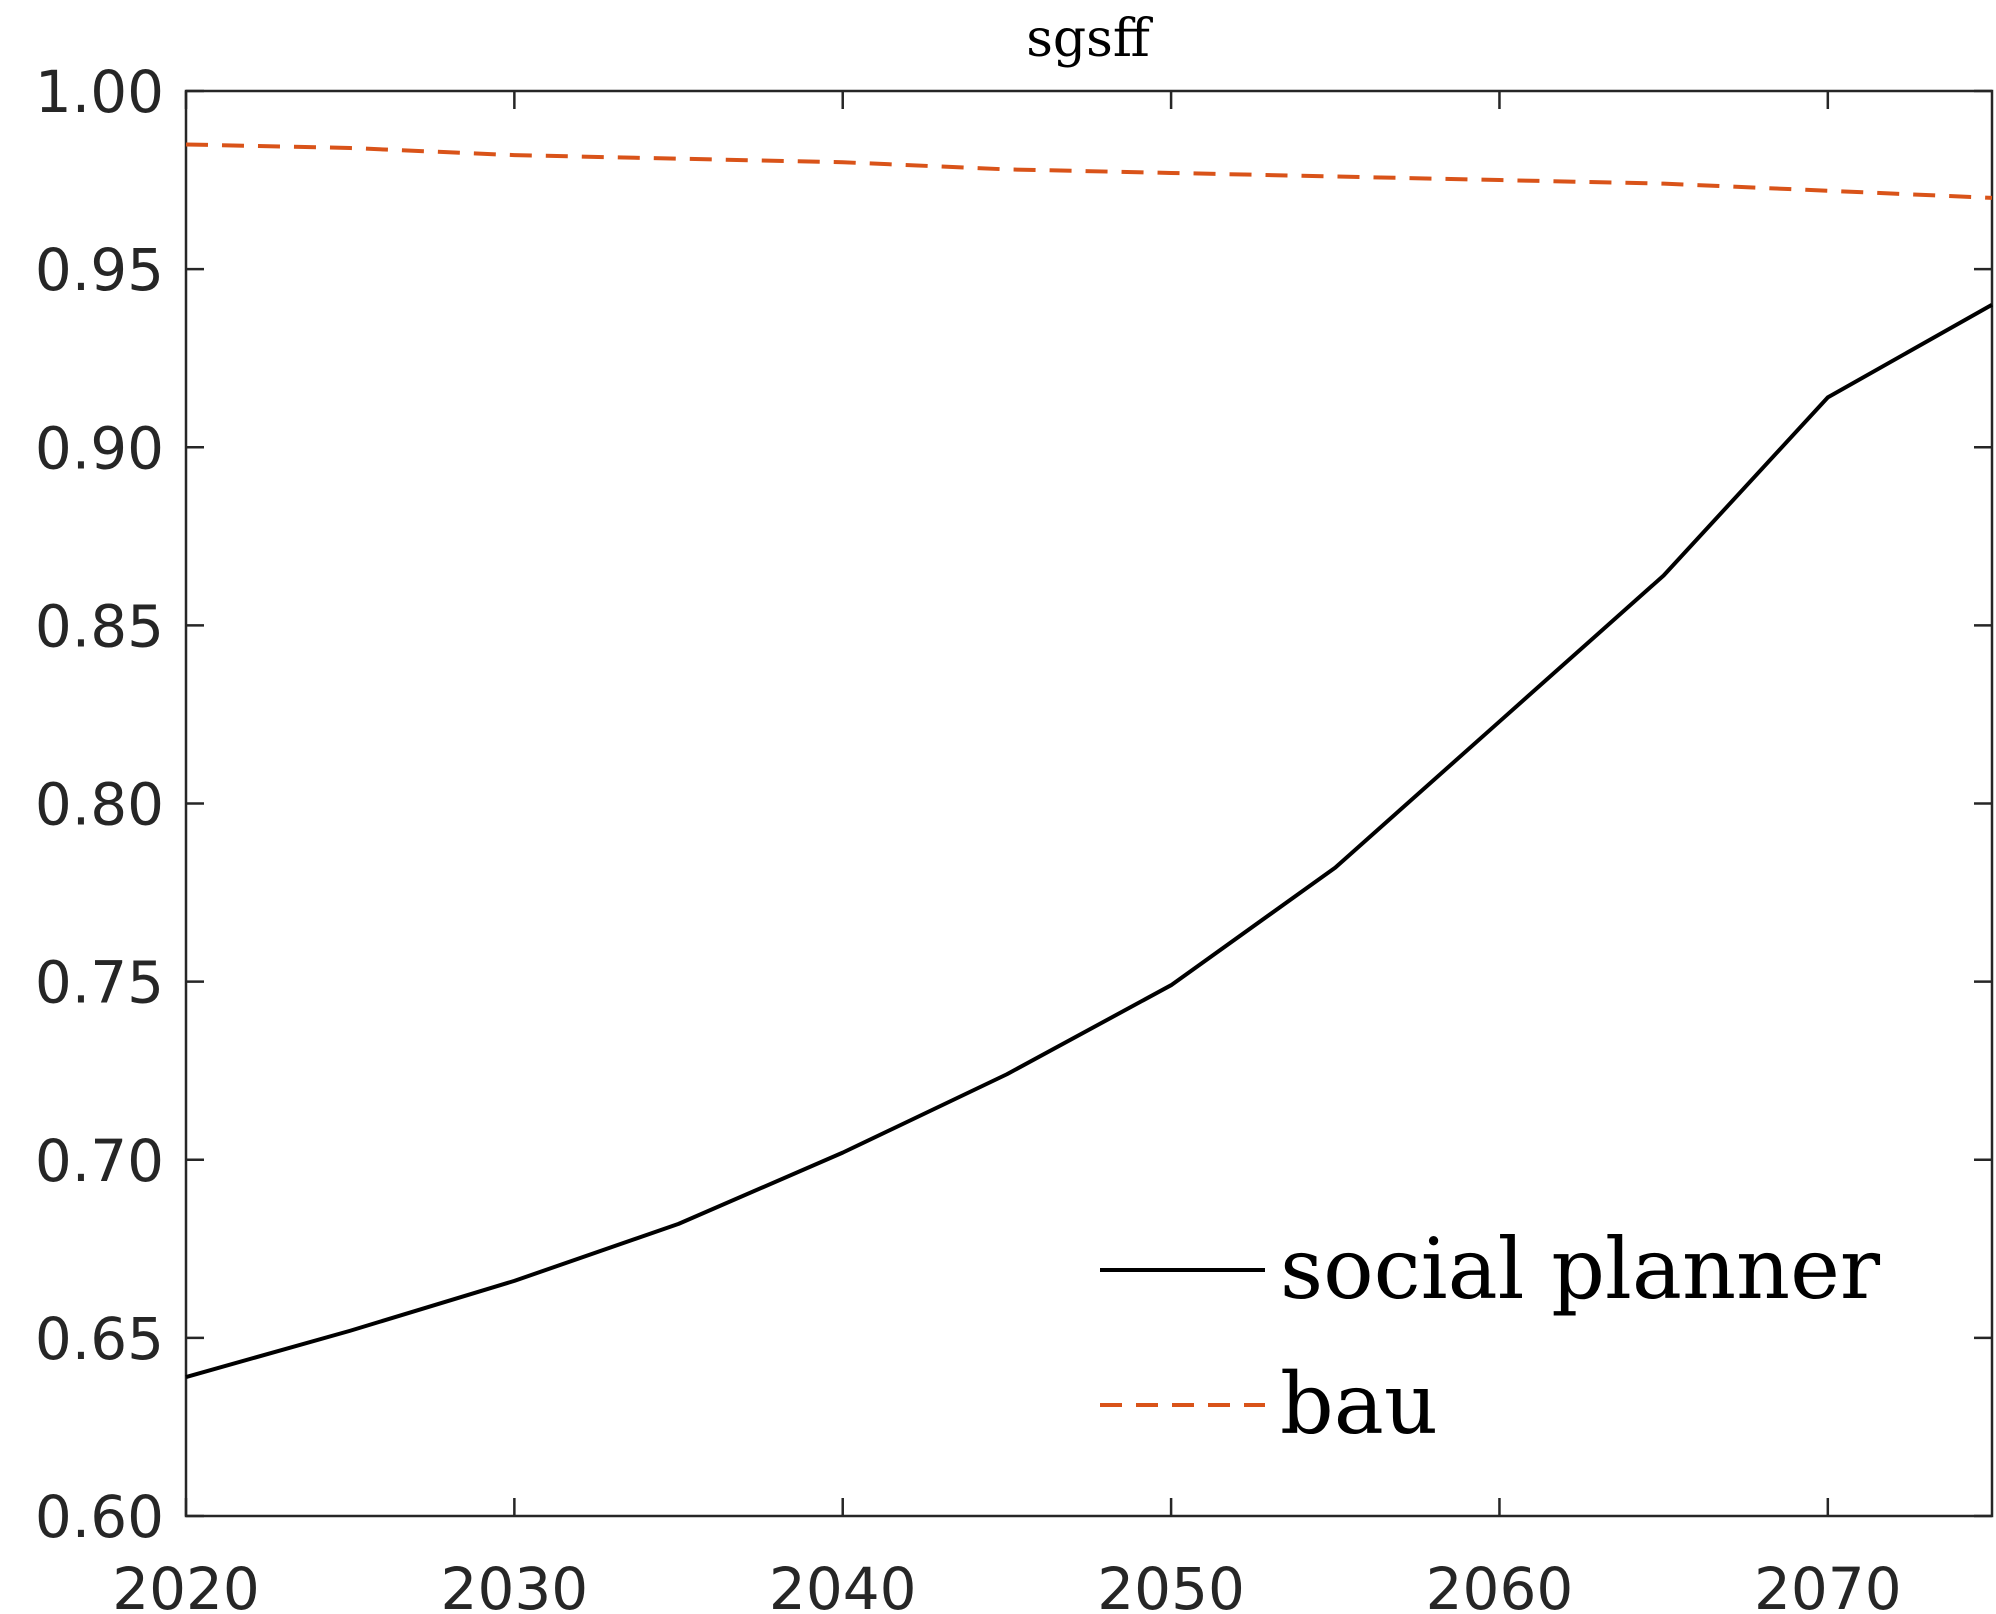 The image size is (1996, 1614). I want to click on y-tick-label: 0.60, so click(99, 1517).